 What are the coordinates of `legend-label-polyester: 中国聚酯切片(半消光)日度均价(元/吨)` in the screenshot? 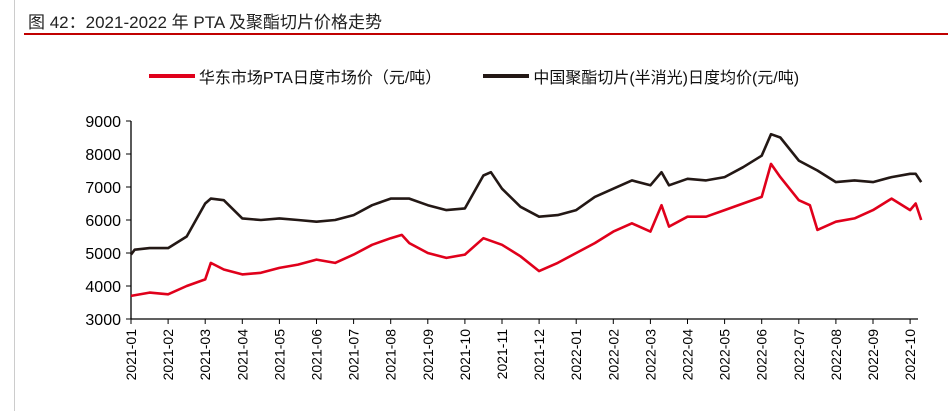 It's located at (666, 78).